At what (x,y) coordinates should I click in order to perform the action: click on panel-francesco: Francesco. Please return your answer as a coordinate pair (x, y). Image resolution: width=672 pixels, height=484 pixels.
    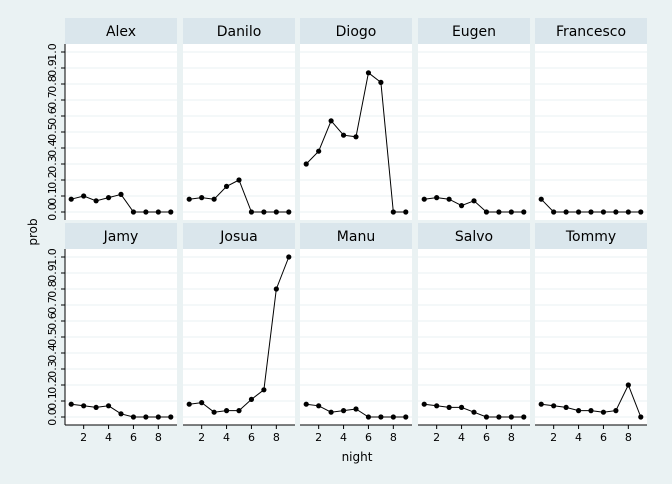
    Looking at the image, I should click on (591, 119).